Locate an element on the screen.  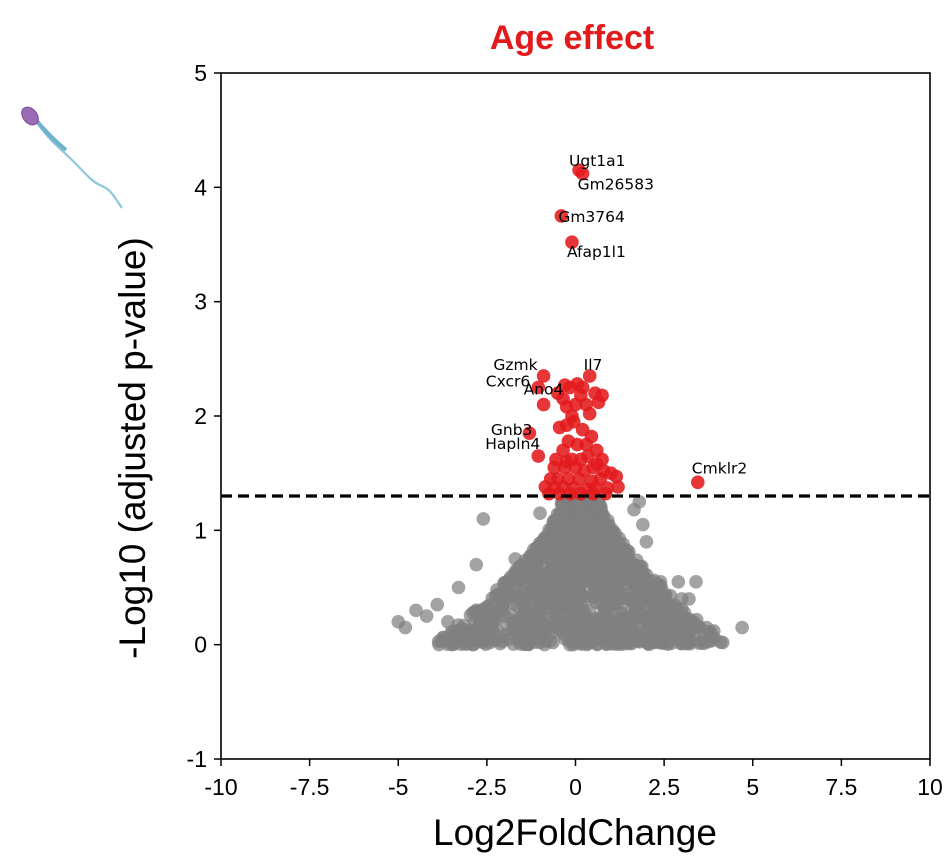
x-tick-label: 10 is located at coordinates (930, 787).